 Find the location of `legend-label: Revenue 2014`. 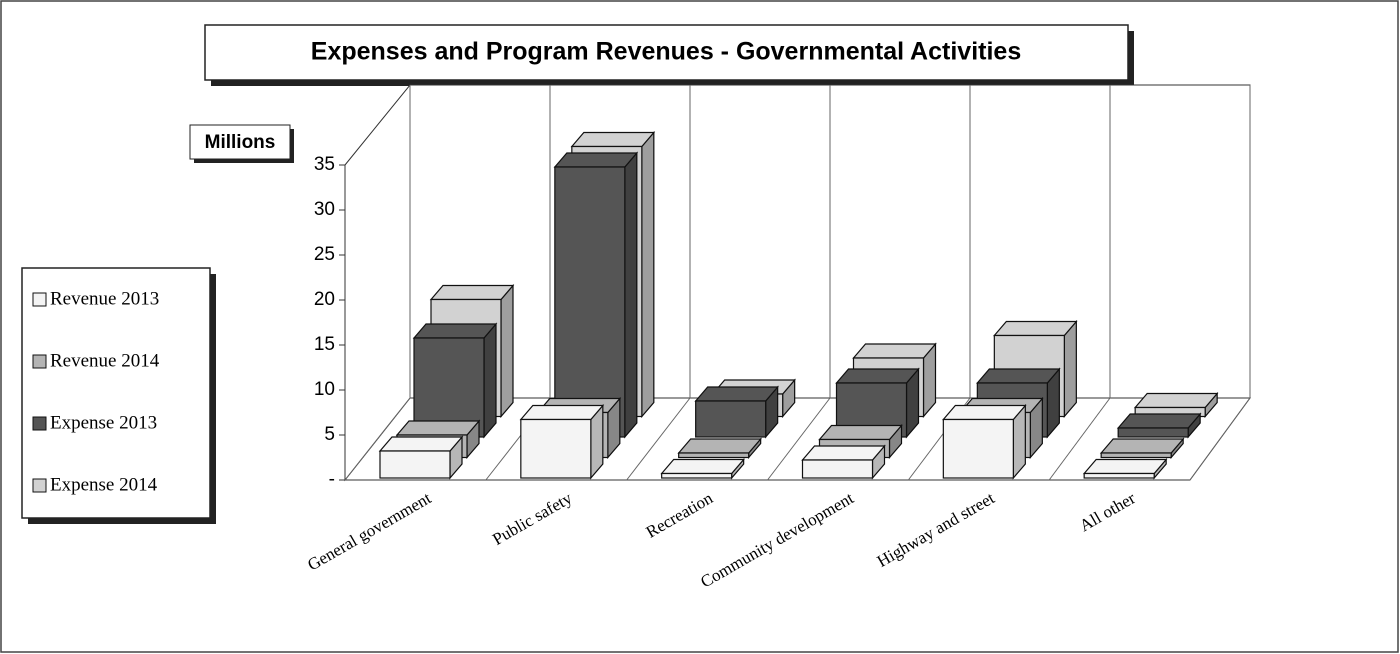

legend-label: Revenue 2014 is located at coordinates (105, 360).